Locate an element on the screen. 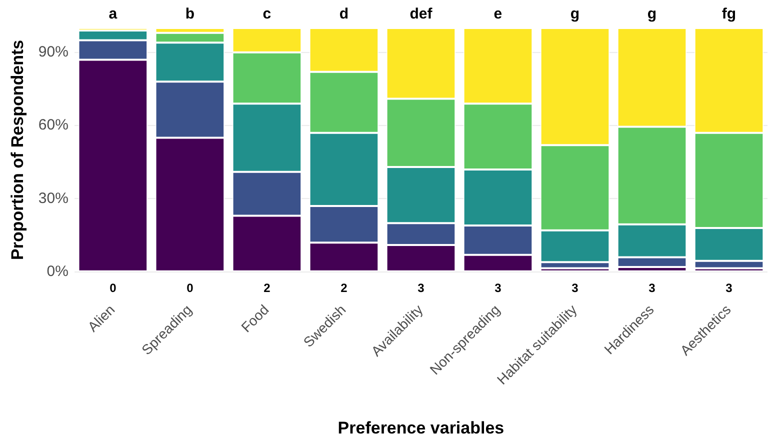 The width and height of the screenshot is (771, 445). x-axis-title: Preference variables is located at coordinates (421, 428).